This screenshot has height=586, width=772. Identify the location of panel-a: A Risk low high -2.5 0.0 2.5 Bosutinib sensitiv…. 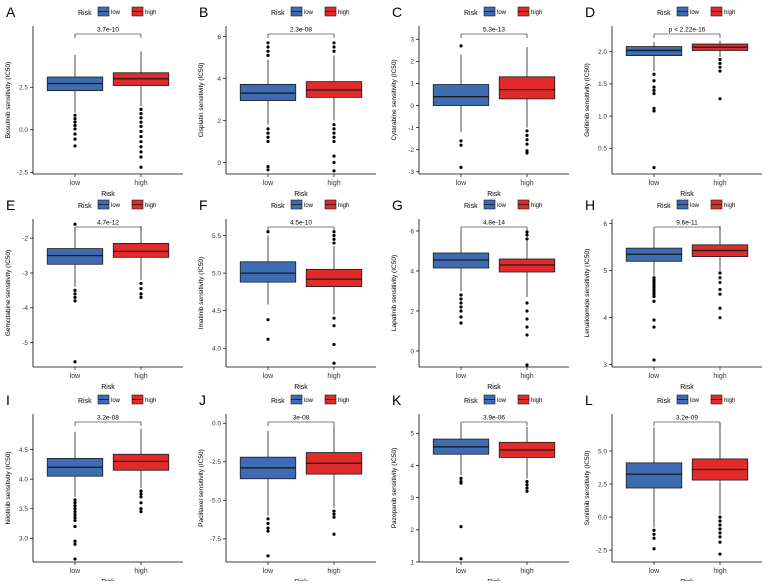
(94, 101).